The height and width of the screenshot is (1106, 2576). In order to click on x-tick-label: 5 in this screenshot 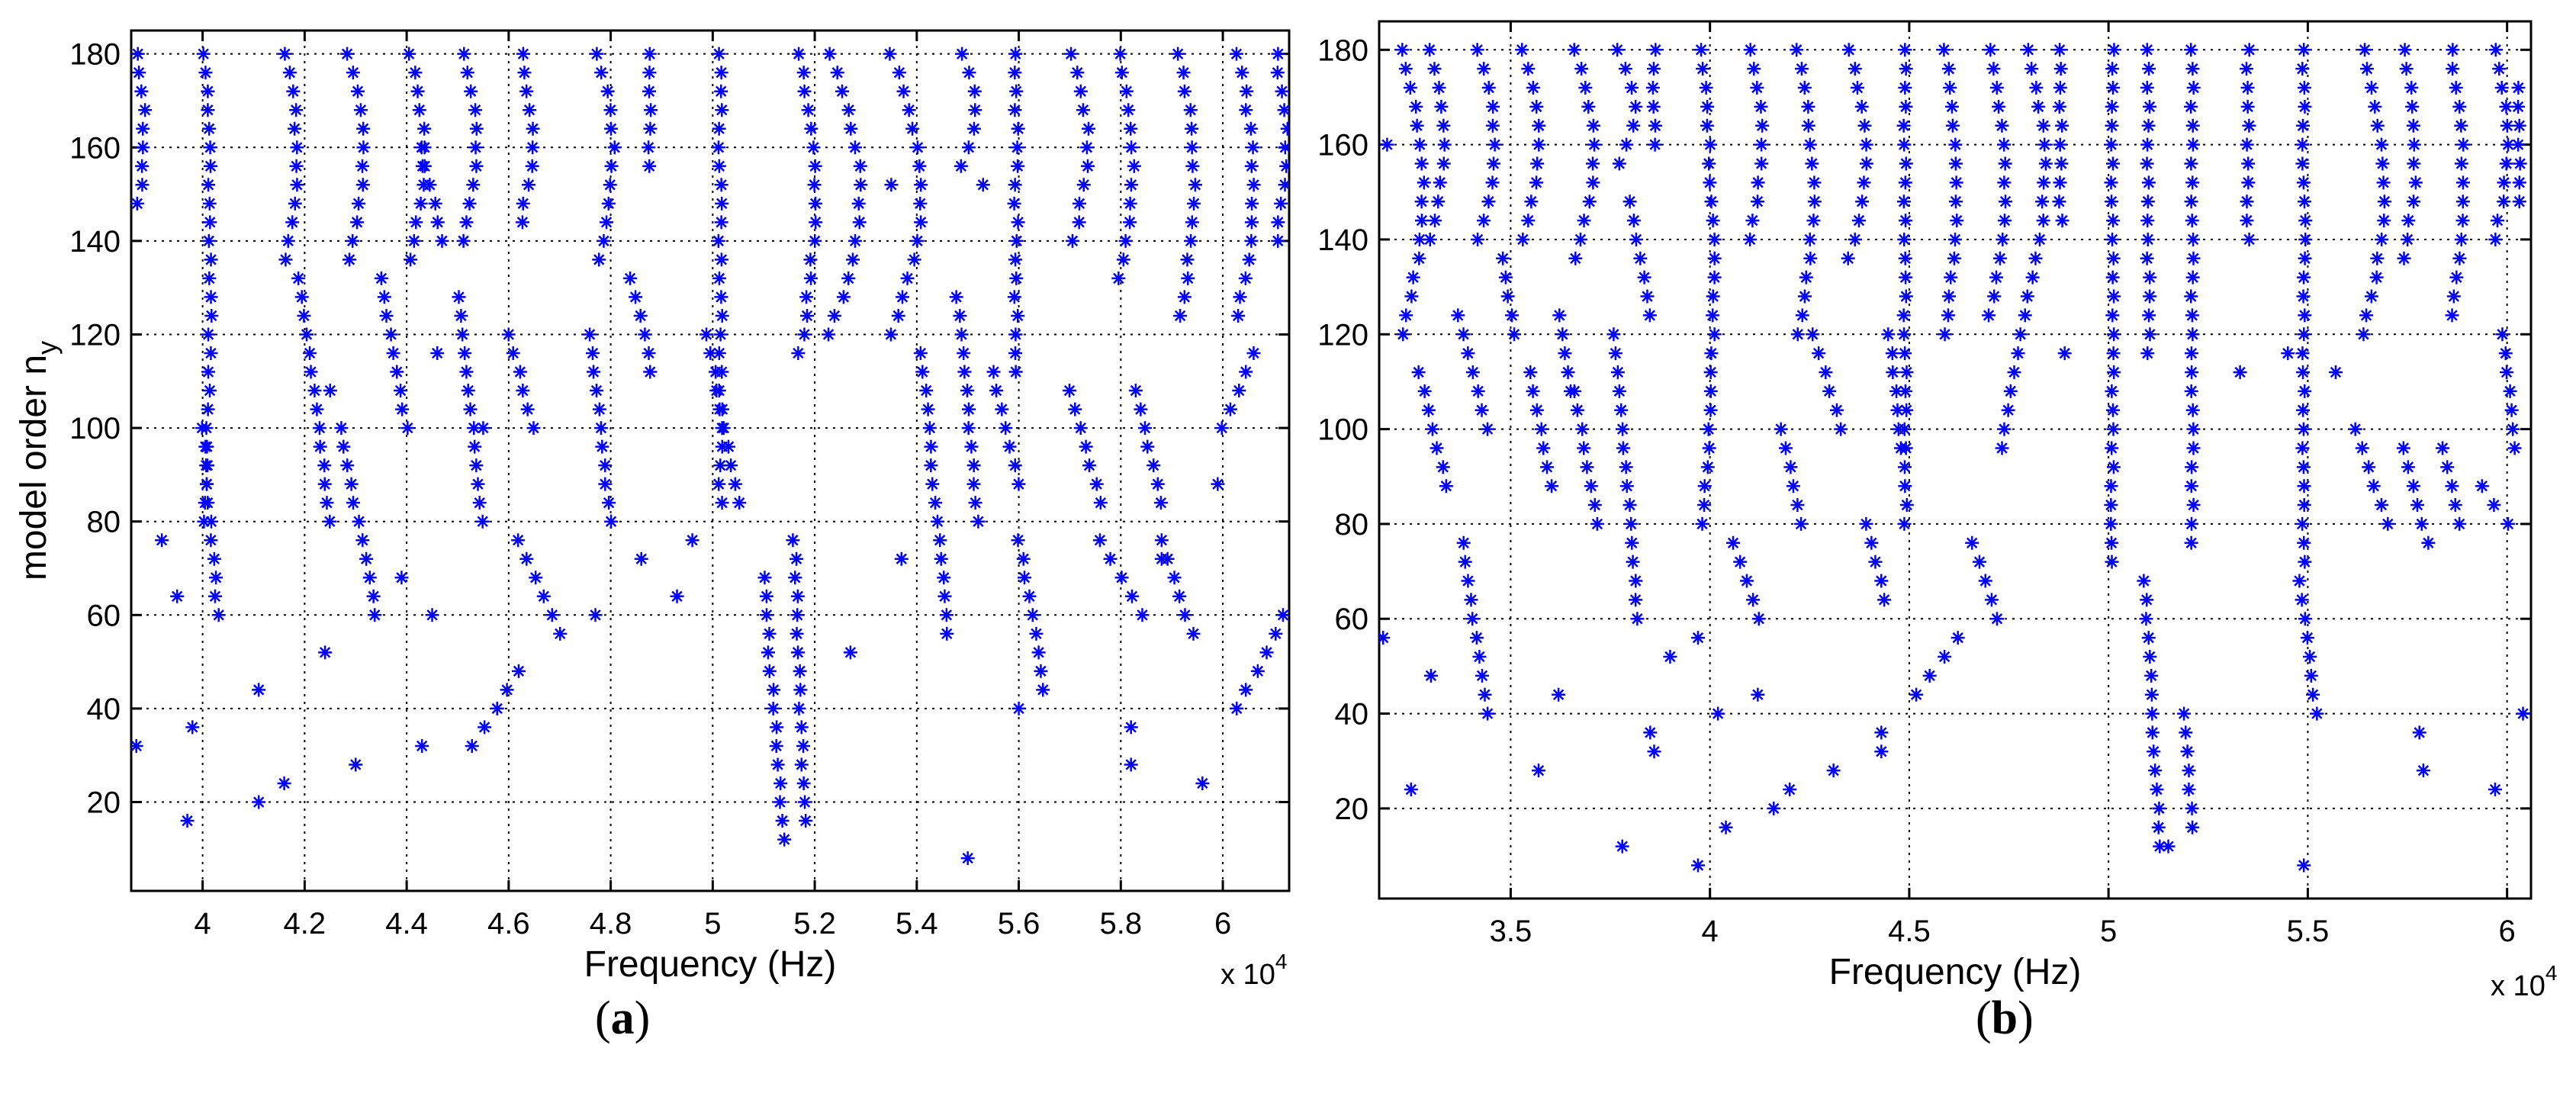, I will do `click(2108, 931)`.